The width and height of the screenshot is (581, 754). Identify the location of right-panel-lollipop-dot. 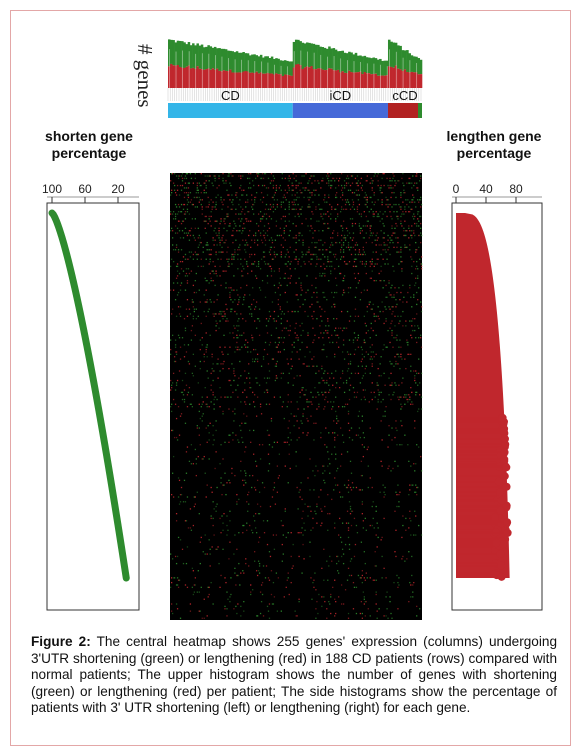
(500, 492).